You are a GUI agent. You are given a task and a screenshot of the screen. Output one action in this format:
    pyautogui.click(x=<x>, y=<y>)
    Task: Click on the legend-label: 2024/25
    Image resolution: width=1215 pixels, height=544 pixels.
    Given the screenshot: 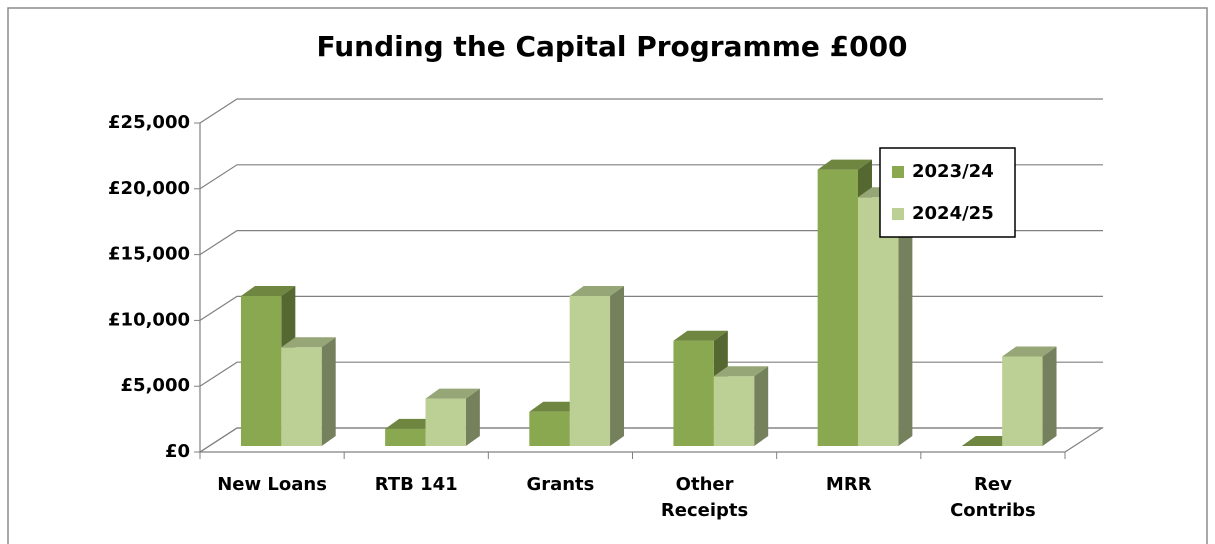 What is the action you would take?
    pyautogui.click(x=953, y=213)
    